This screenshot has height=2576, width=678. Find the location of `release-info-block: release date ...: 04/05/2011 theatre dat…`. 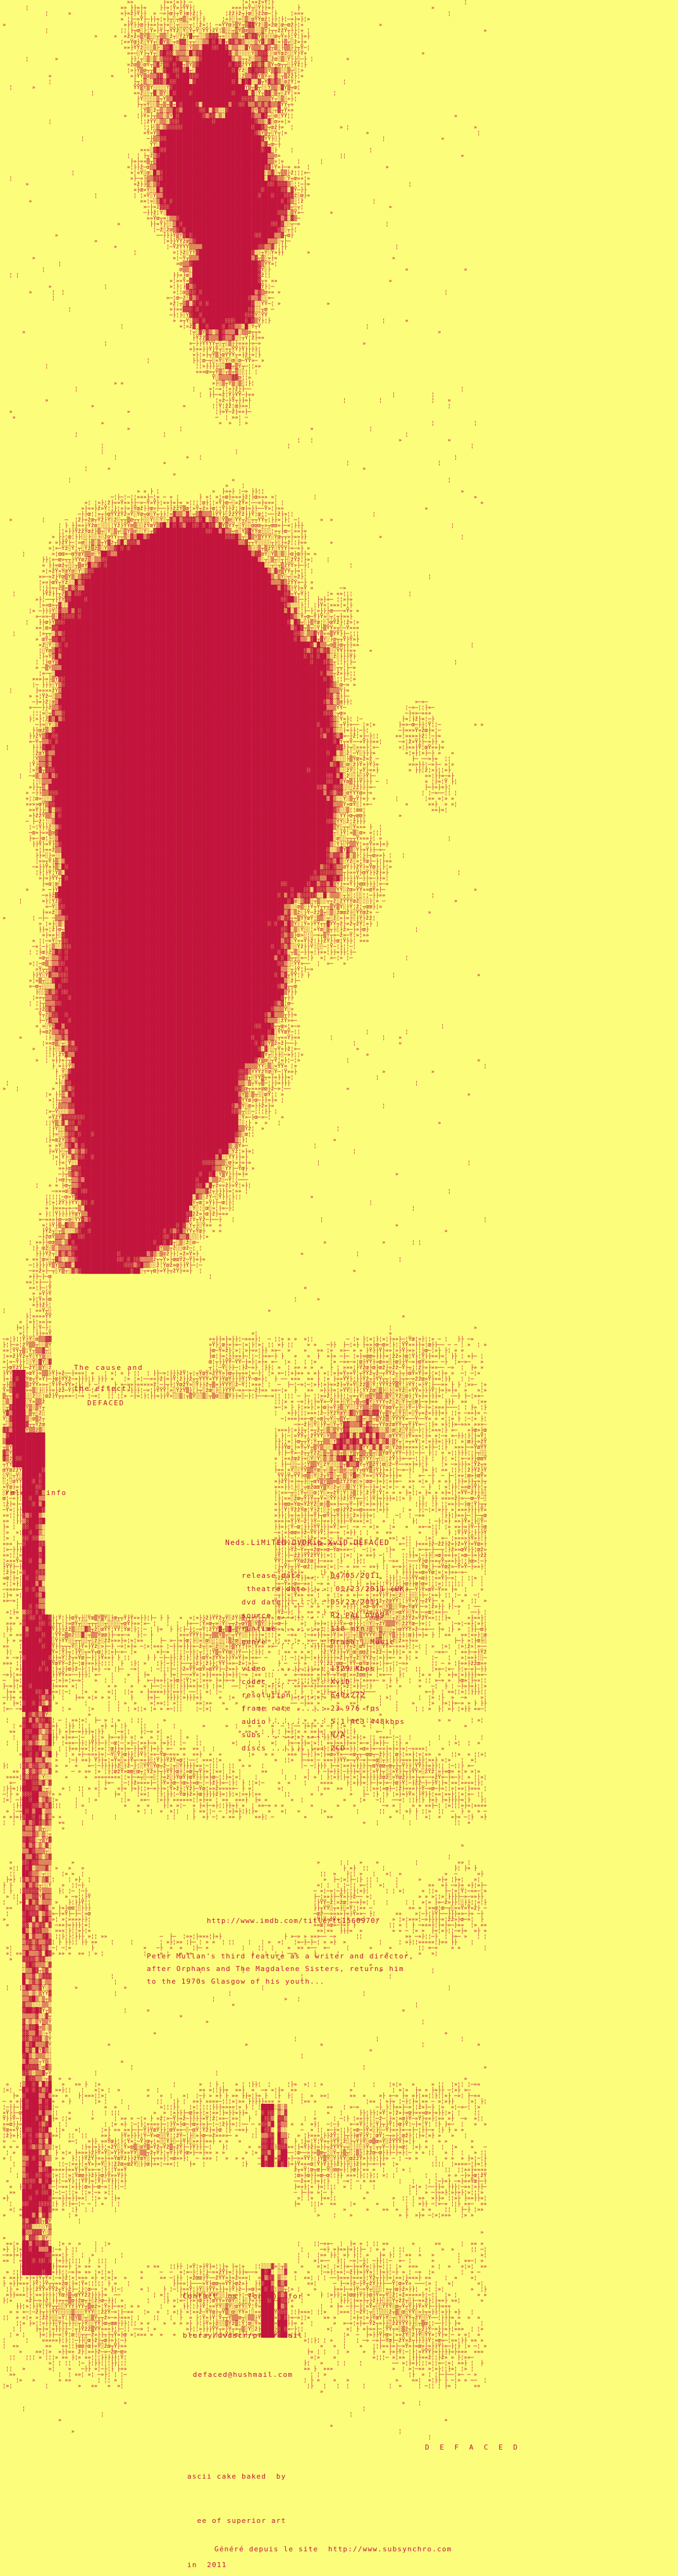

release-info-block: release date ...: 04/05/2011 theatre dat… is located at coordinates (326, 1662).